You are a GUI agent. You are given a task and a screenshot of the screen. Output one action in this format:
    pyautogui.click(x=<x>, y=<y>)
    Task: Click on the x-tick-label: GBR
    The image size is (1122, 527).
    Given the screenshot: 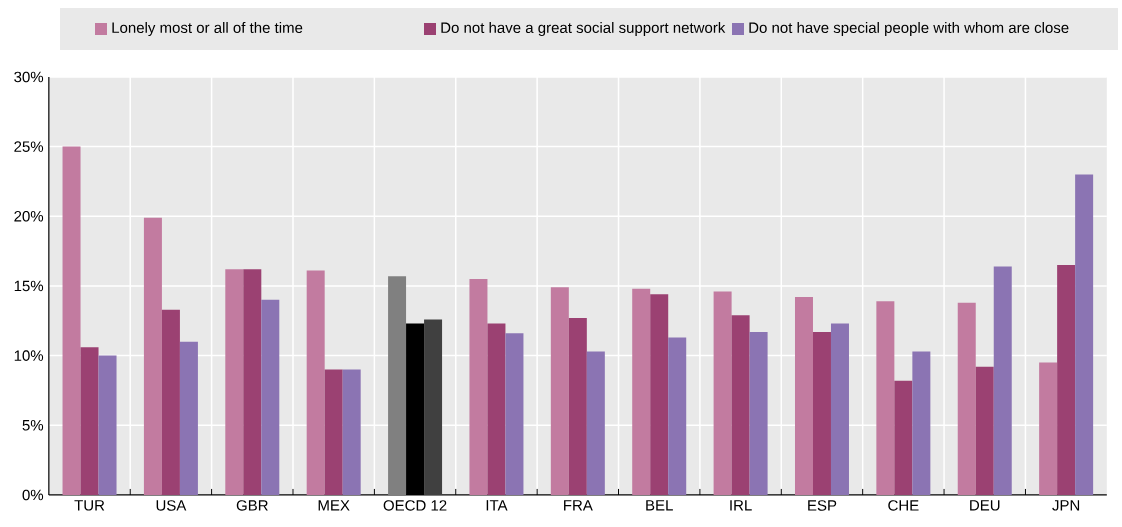 What is the action you would take?
    pyautogui.click(x=252, y=505)
    